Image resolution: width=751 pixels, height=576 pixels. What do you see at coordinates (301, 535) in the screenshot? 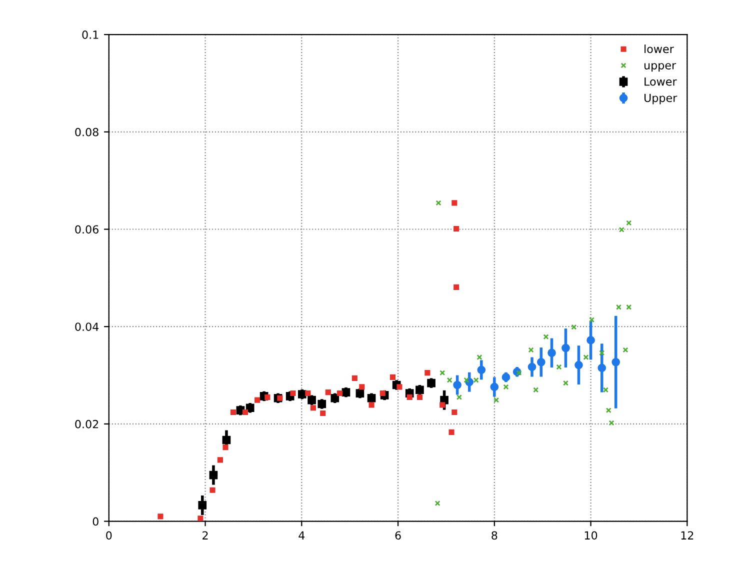
I see `x-tick-label: 4` at bounding box center [301, 535].